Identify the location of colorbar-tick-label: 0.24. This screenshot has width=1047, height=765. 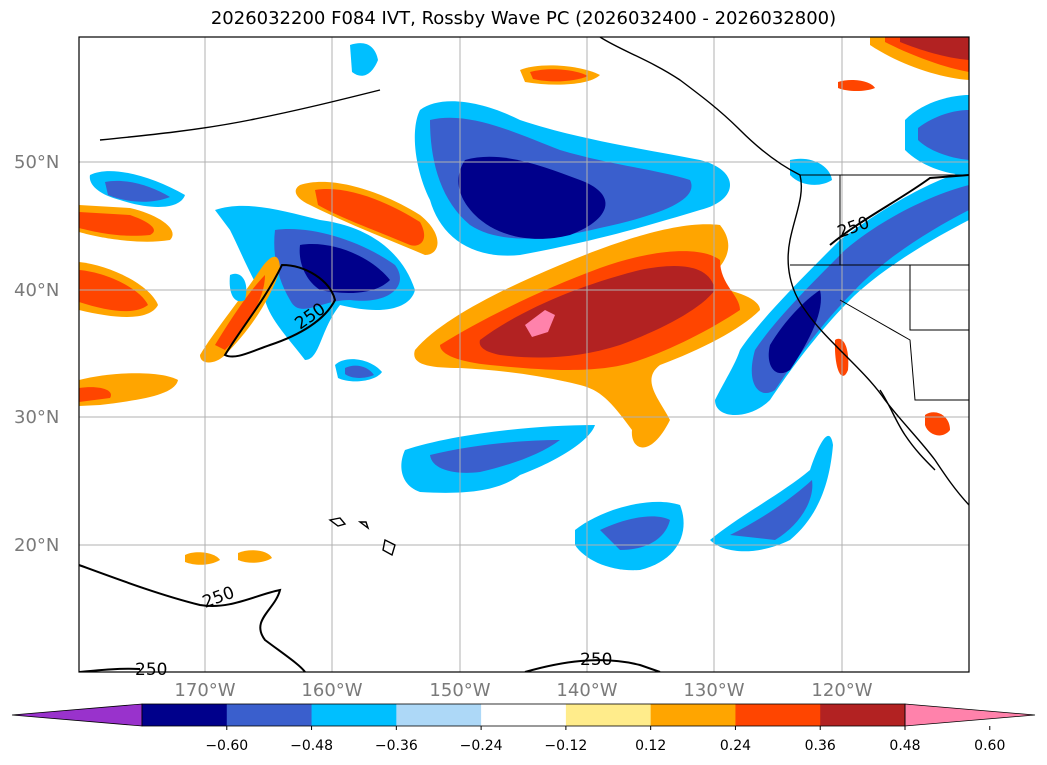
(735, 746).